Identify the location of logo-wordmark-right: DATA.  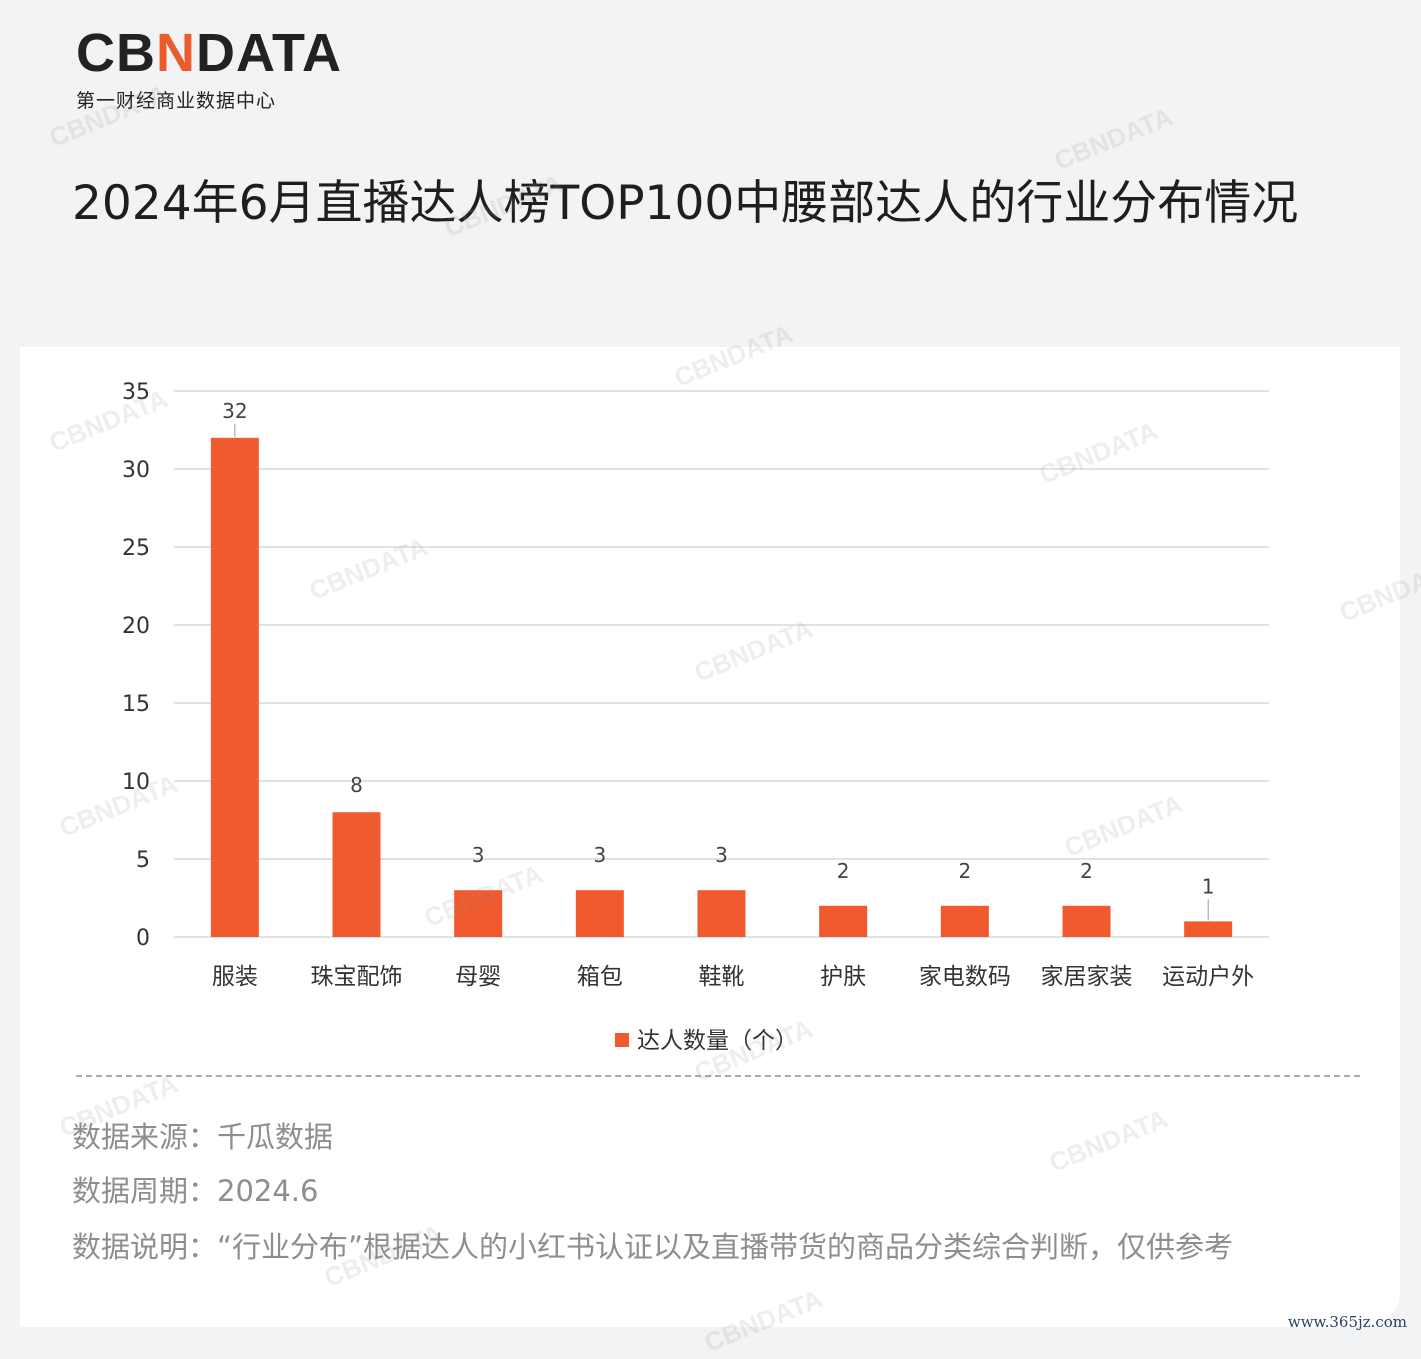
(269, 53).